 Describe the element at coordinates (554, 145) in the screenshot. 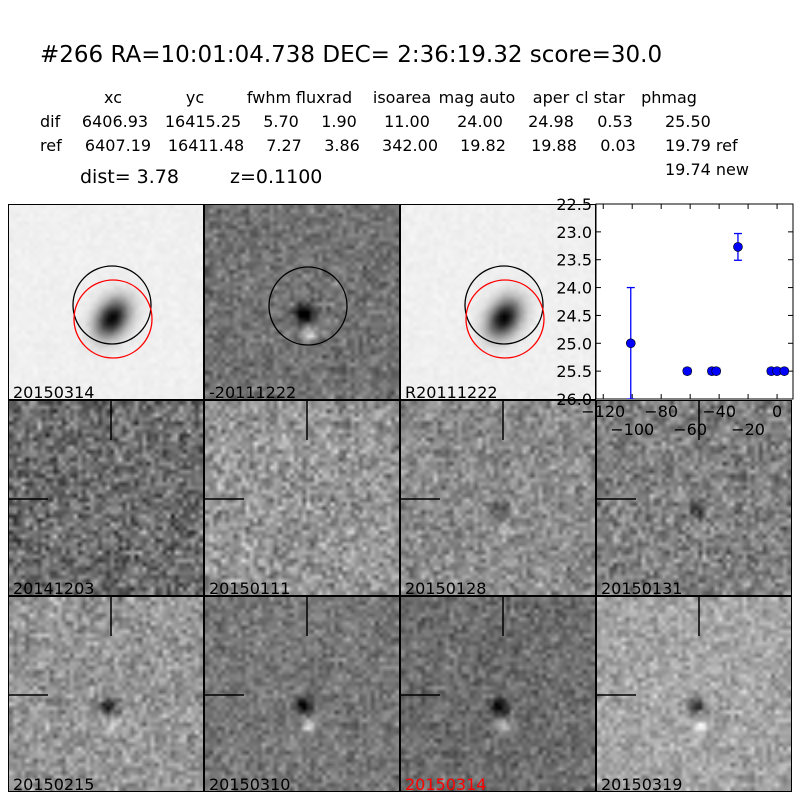

I see `table-cell: 19.88` at that location.